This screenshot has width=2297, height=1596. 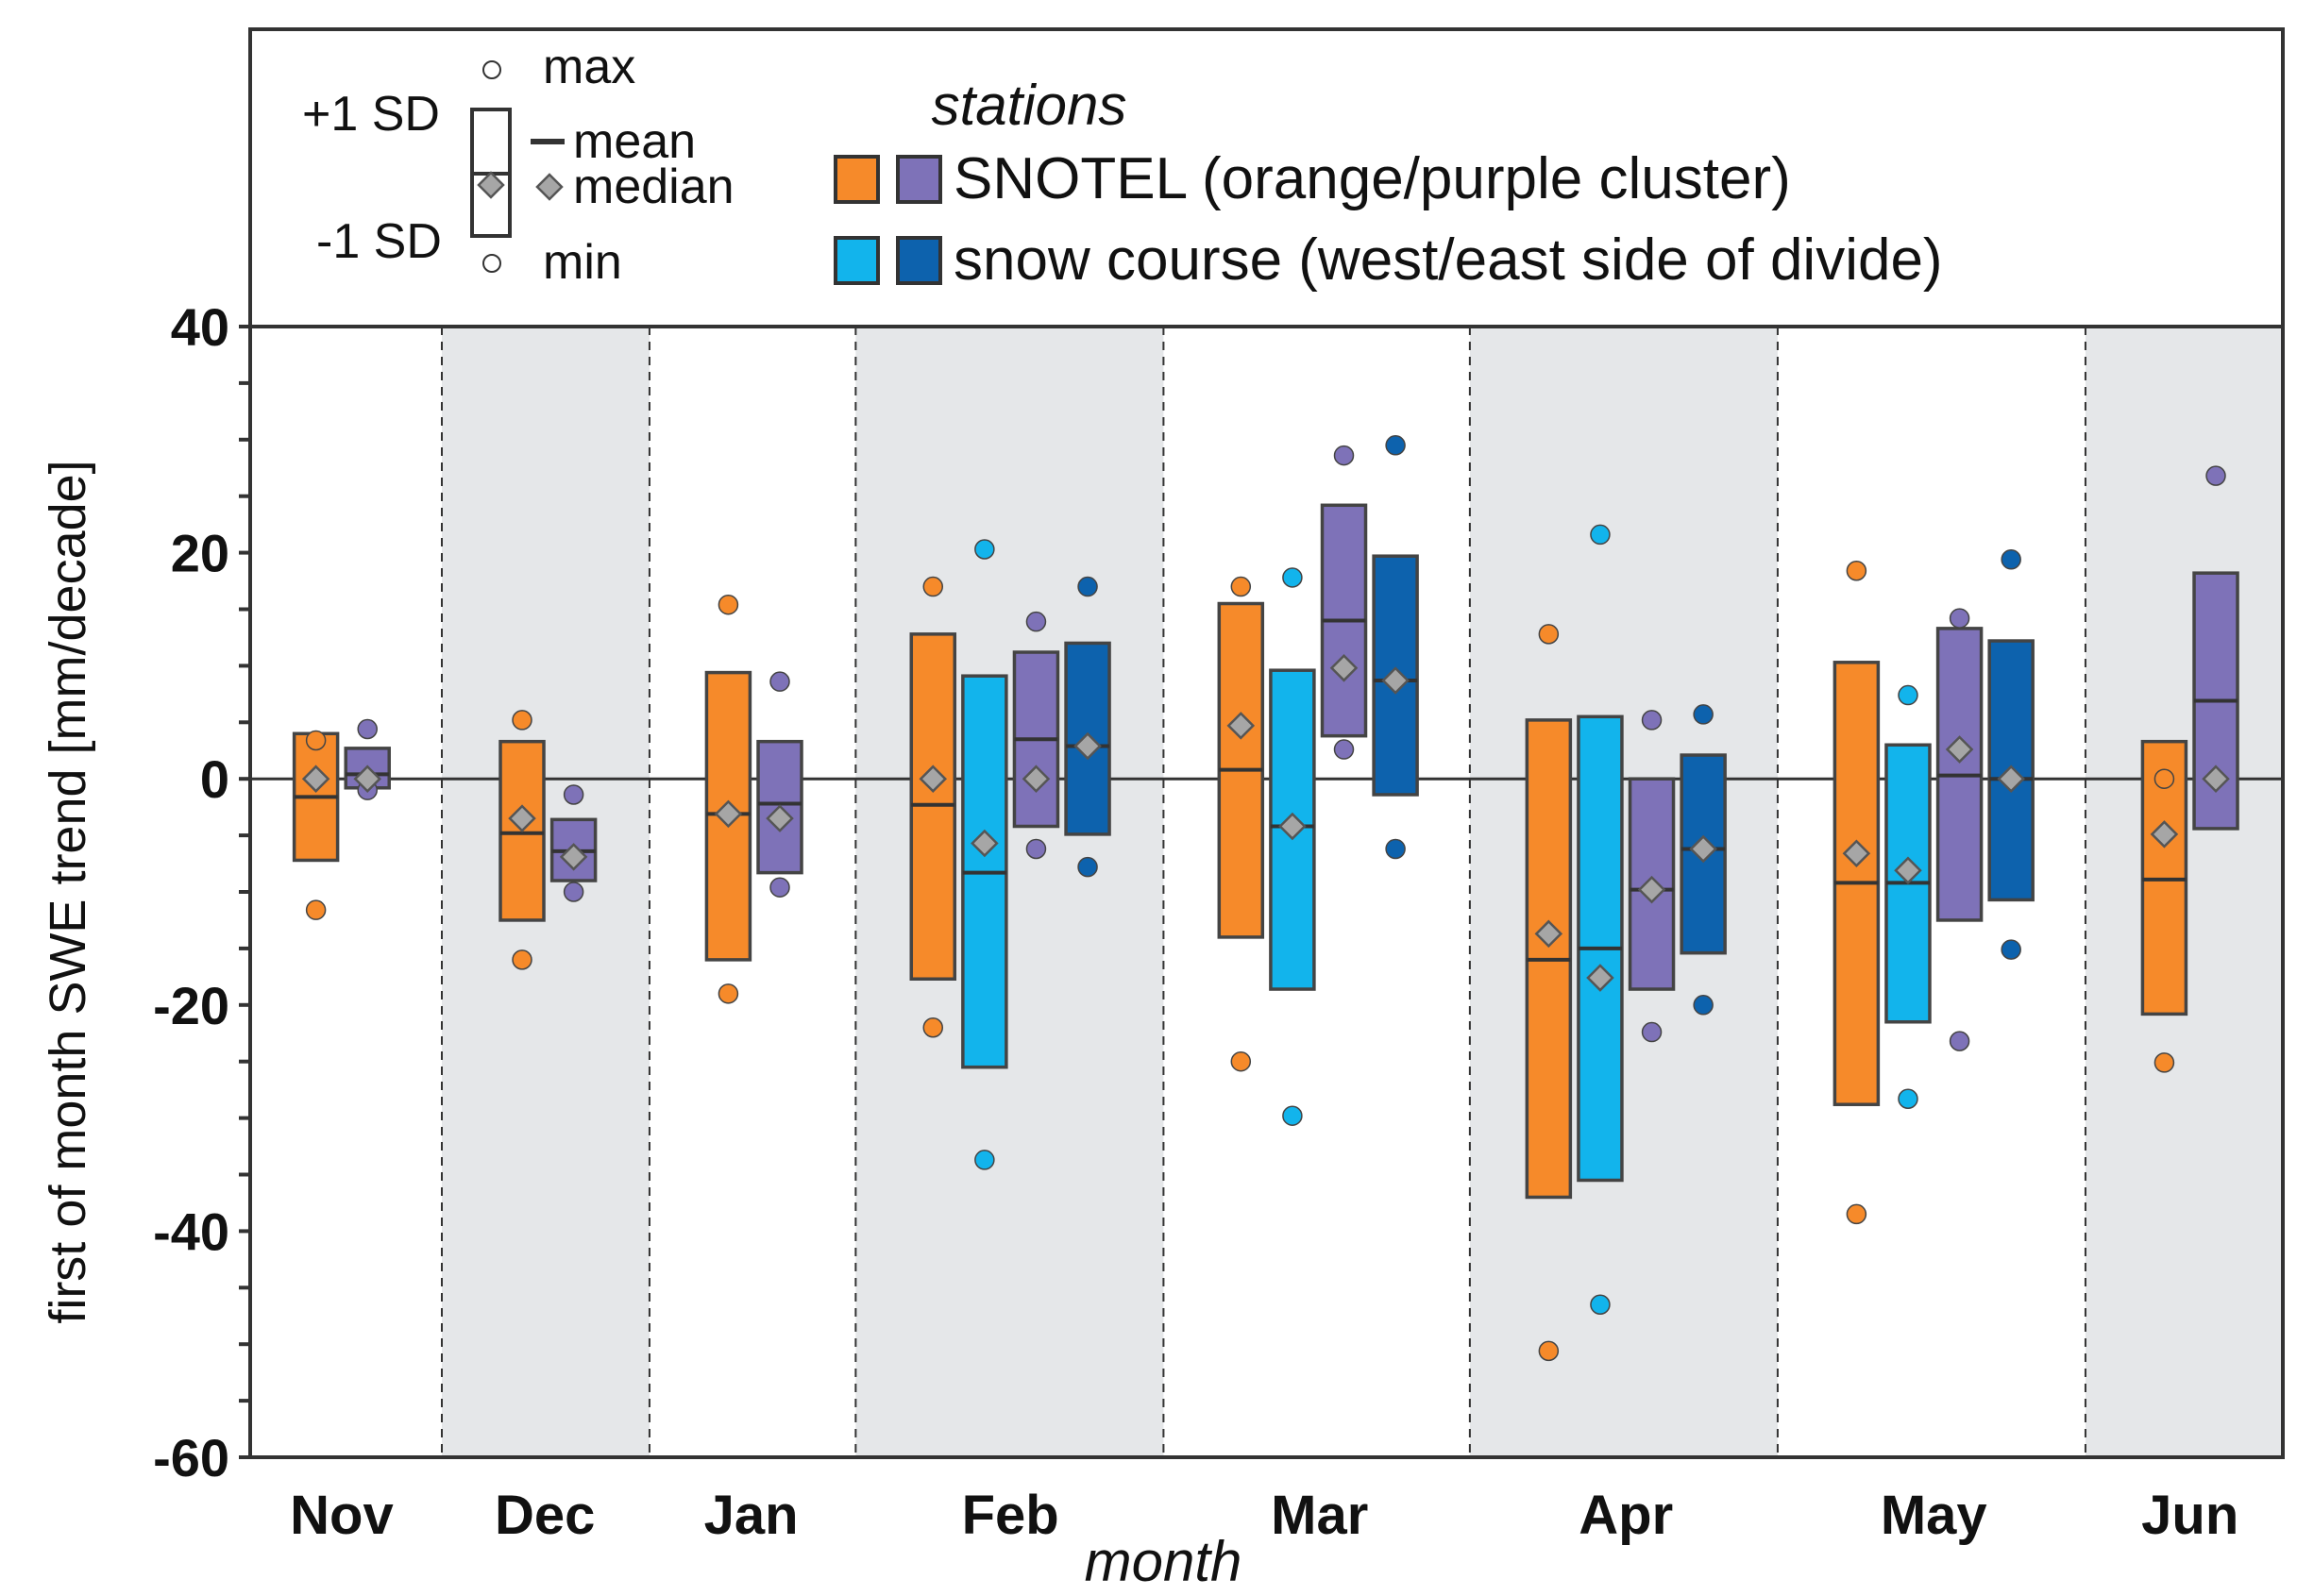 I want to click on legend-median-label: median, so click(x=654, y=187).